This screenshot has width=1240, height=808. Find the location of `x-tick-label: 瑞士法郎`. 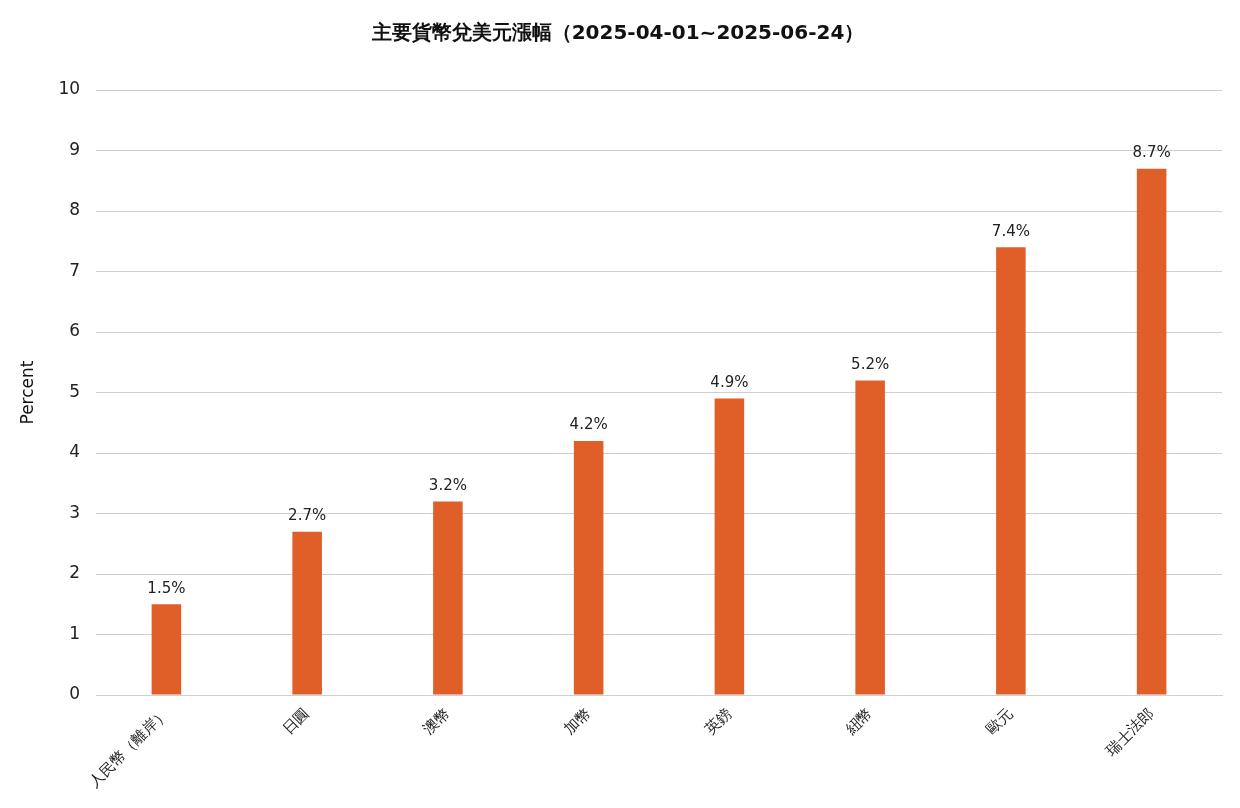

x-tick-label: 瑞士法郎 is located at coordinates (1130, 732).